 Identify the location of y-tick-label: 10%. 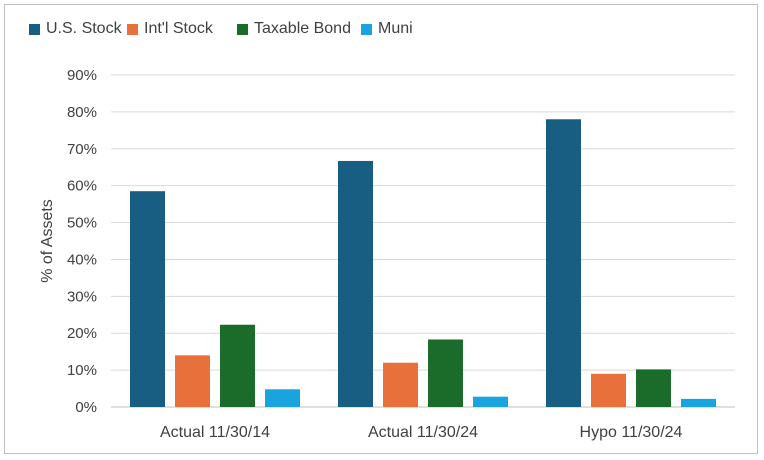
(82, 370).